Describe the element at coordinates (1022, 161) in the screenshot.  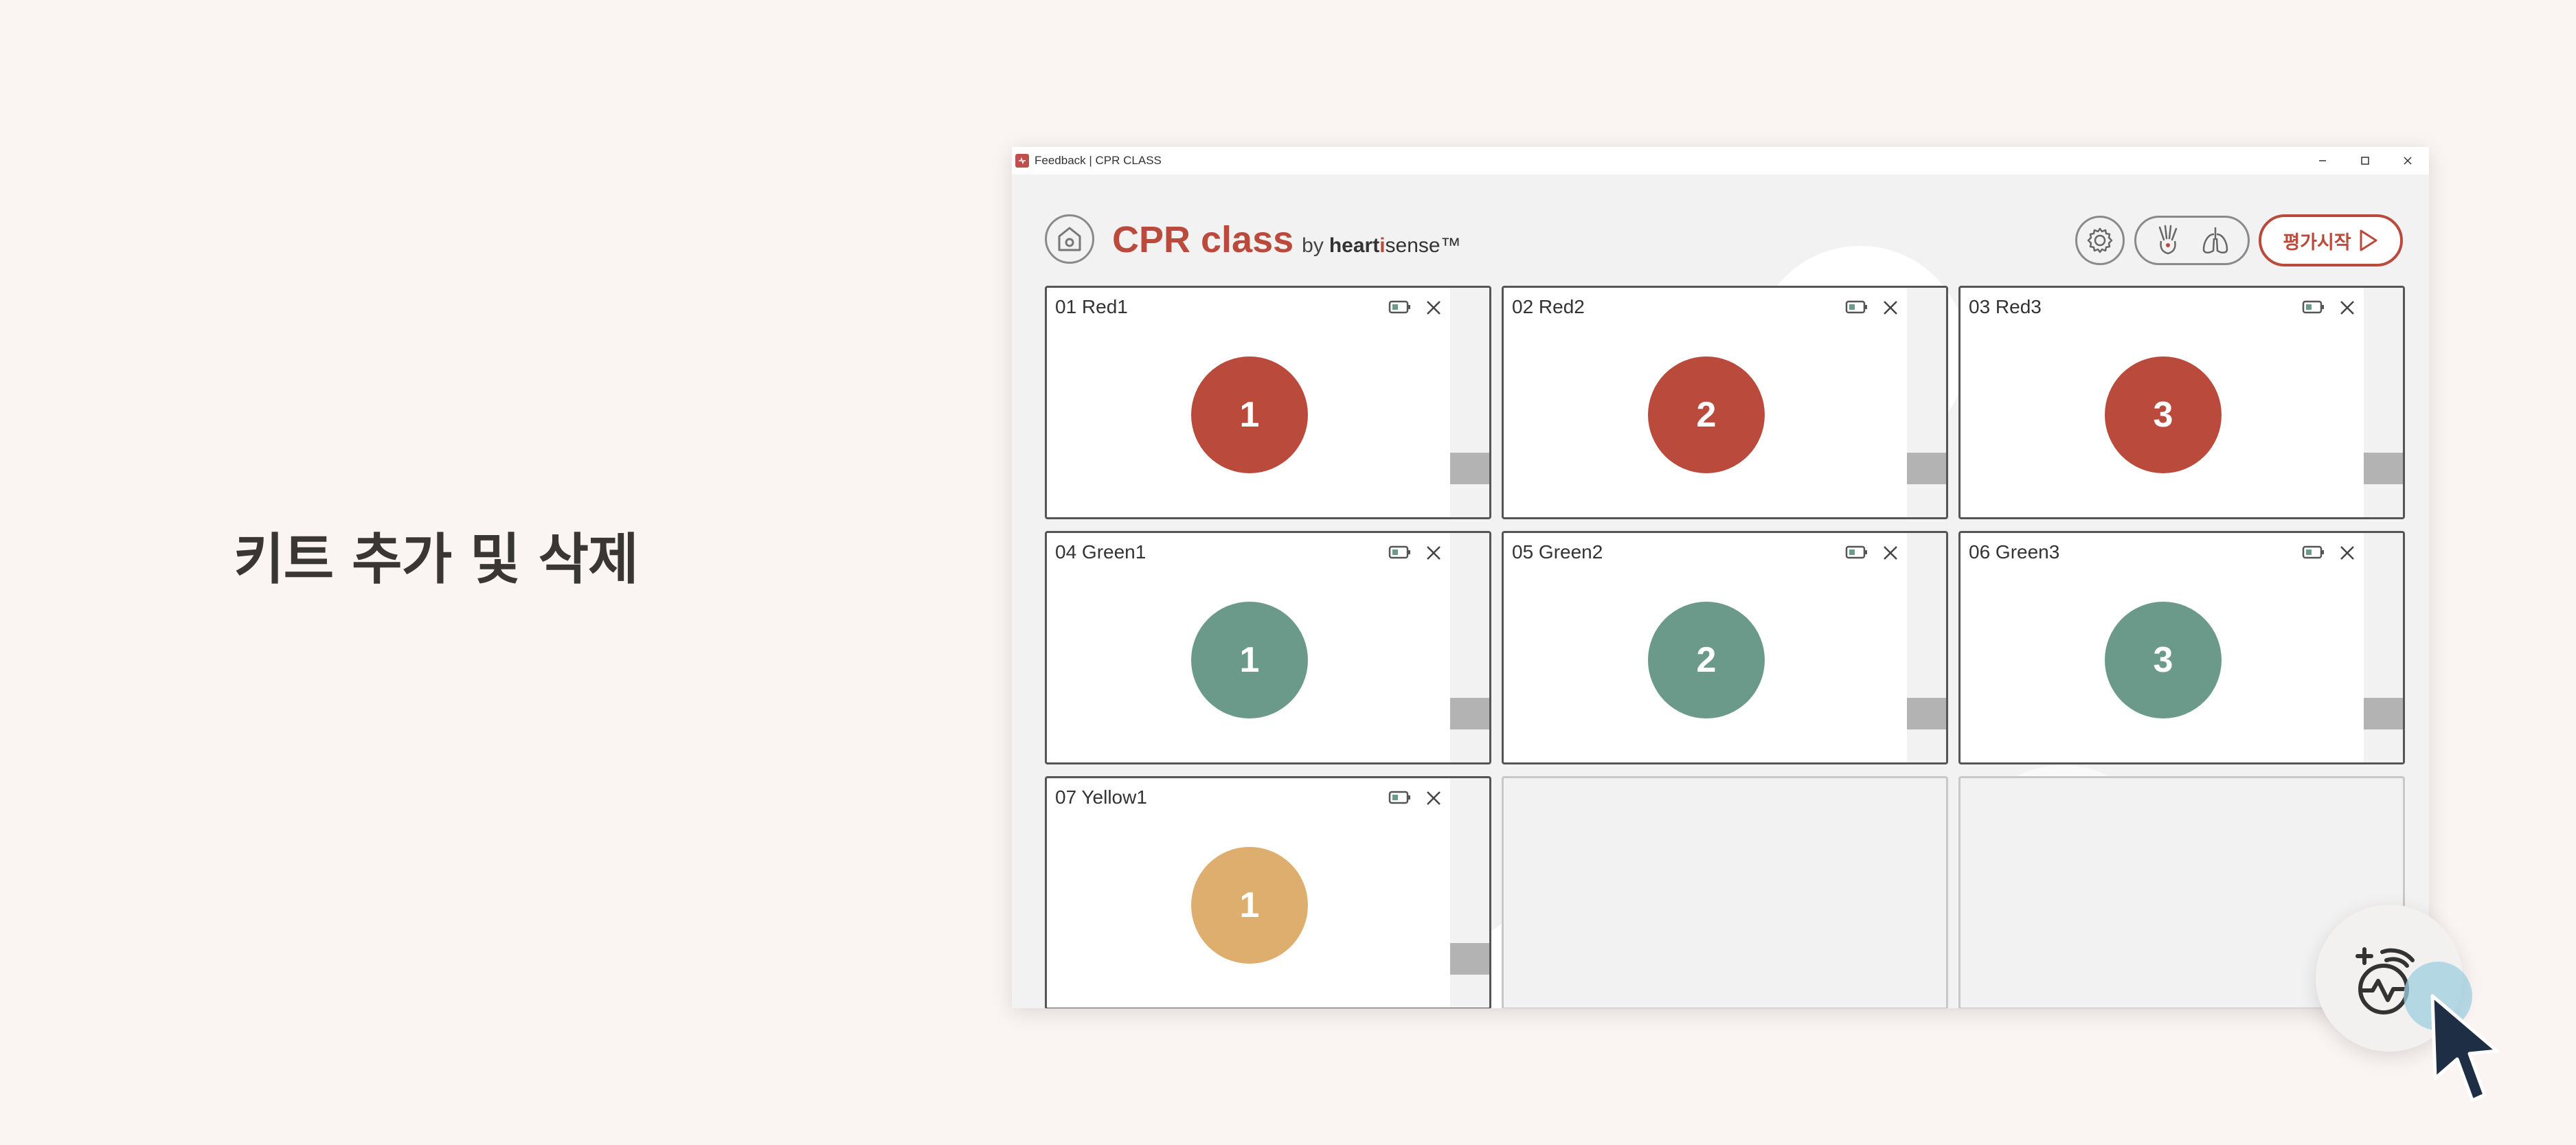
I see `app-icon` at that location.